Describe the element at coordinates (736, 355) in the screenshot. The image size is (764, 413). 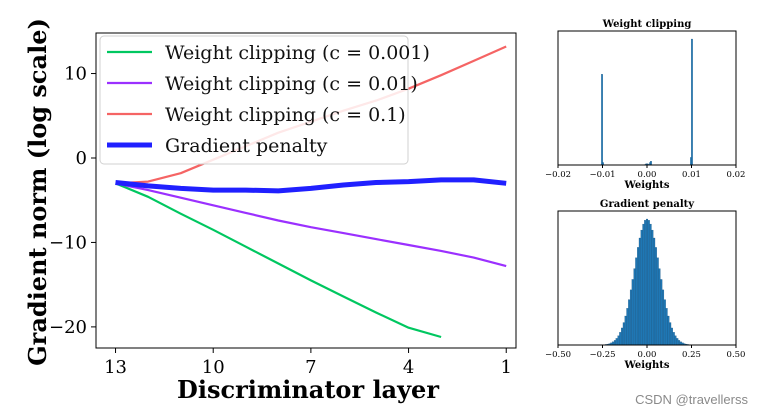
I see `hist-x-tick-label: 0.50` at that location.